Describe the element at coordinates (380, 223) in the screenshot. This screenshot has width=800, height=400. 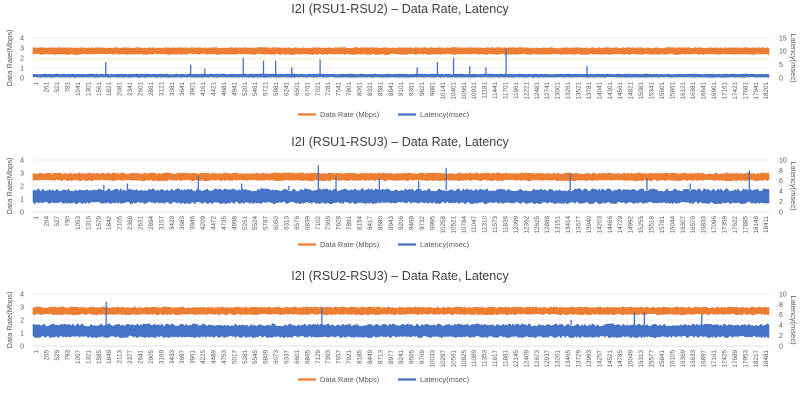
I see `x-tick-label: 8680` at that location.